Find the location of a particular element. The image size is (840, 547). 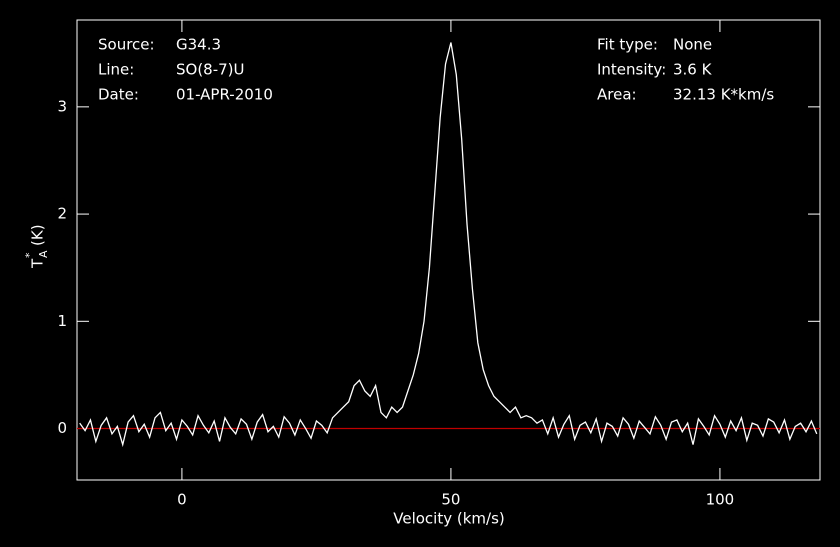

y-tick-label: 2 is located at coordinates (62, 214).